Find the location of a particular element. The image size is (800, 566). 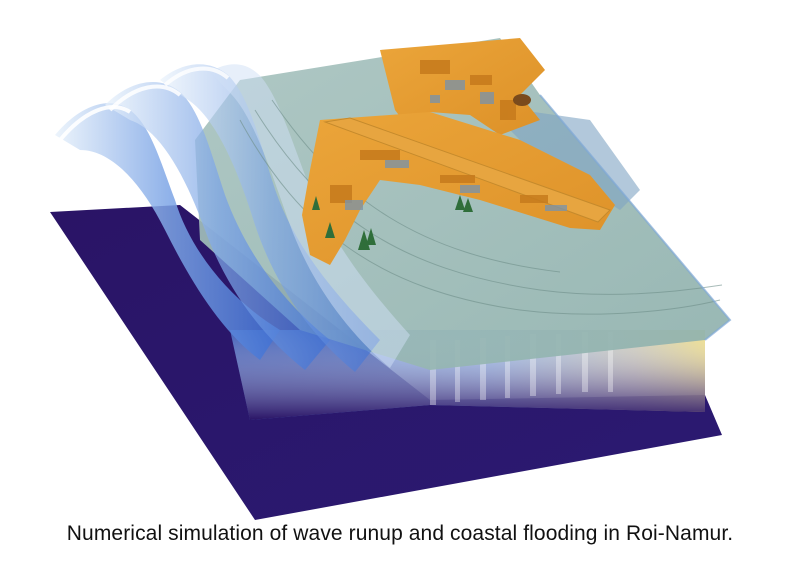

side-wall-streaks is located at coordinates (521, 368).